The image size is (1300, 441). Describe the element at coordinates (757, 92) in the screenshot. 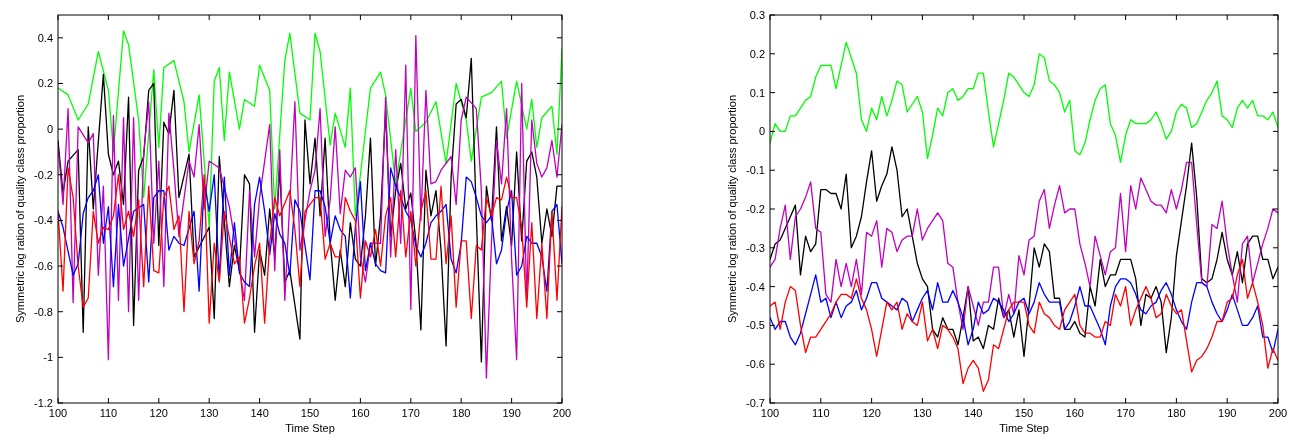

I see `y-tick-label: 0.1` at that location.